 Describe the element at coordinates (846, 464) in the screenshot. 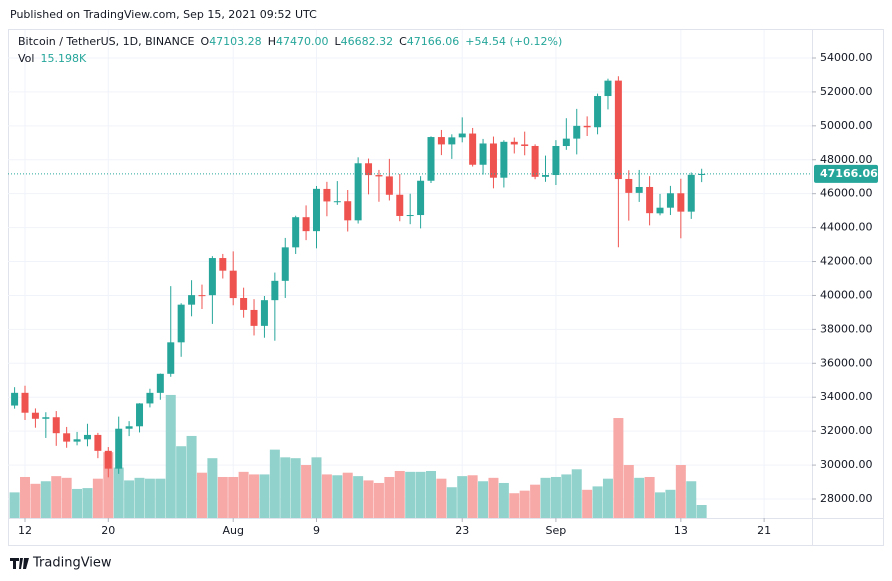

I see `y-tick-label: 30000.00` at that location.